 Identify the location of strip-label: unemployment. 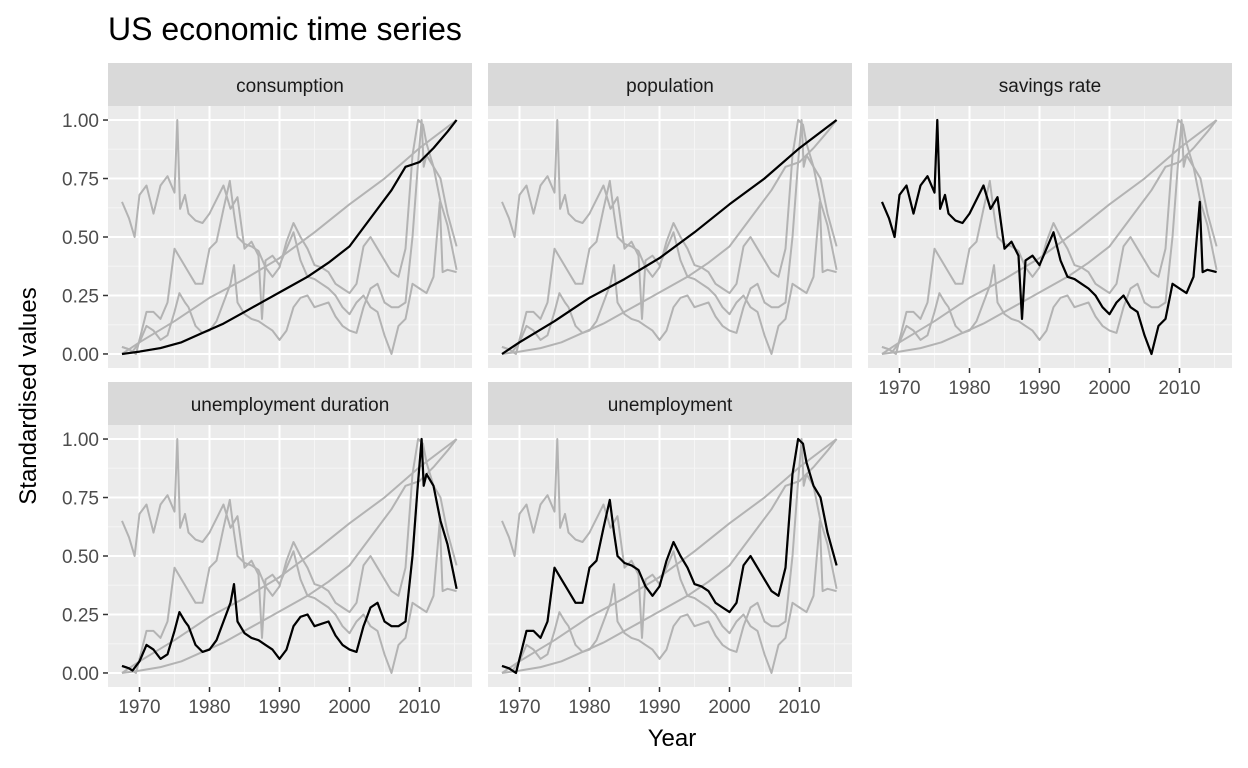
(670, 405).